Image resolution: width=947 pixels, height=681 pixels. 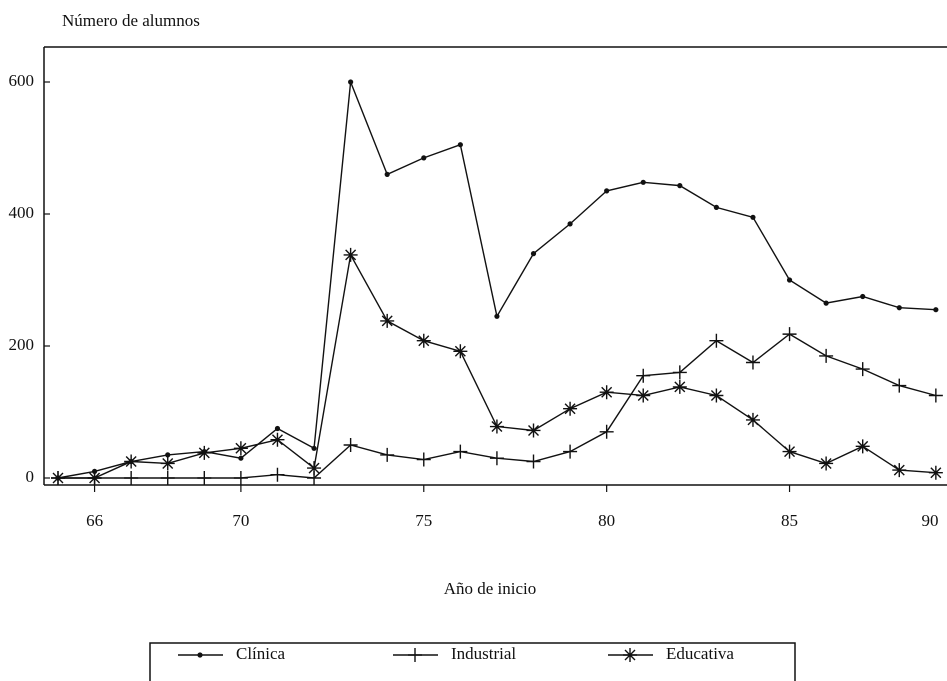 I want to click on y-tick-label: 400, so click(x=22, y=212).